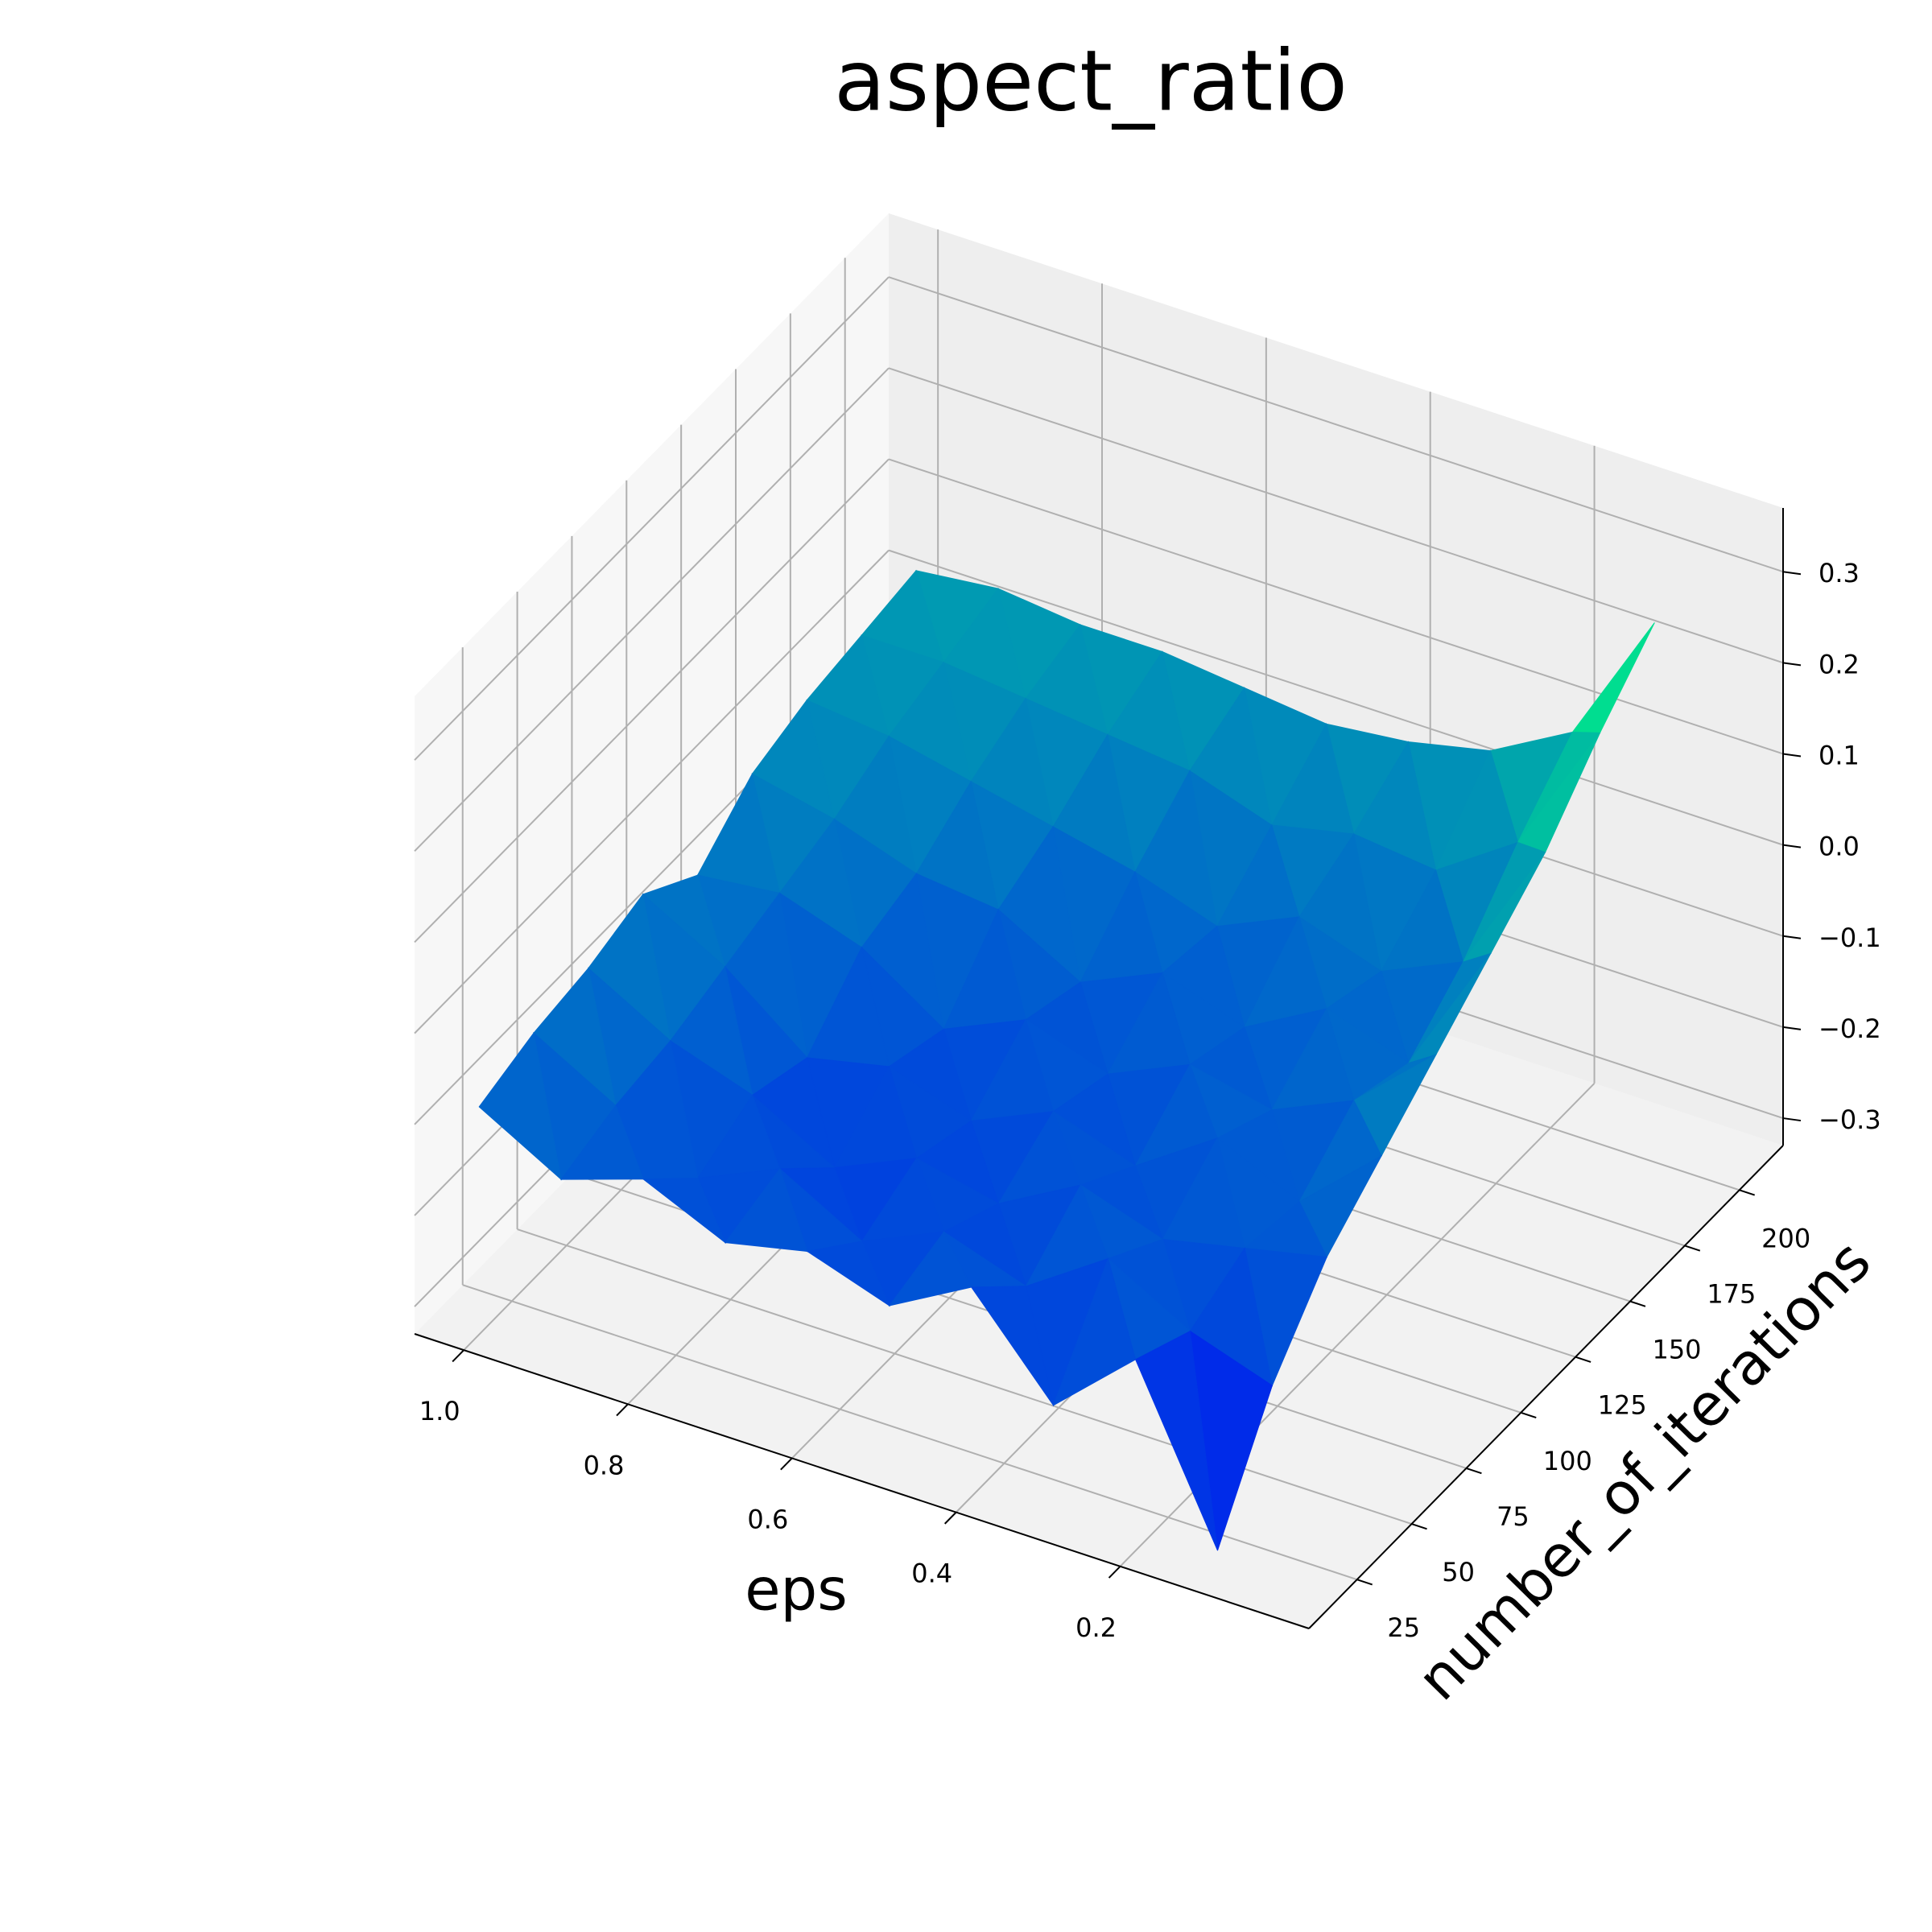  What do you see at coordinates (1839, 573) in the screenshot?
I see `z-tick-label: 0.3` at bounding box center [1839, 573].